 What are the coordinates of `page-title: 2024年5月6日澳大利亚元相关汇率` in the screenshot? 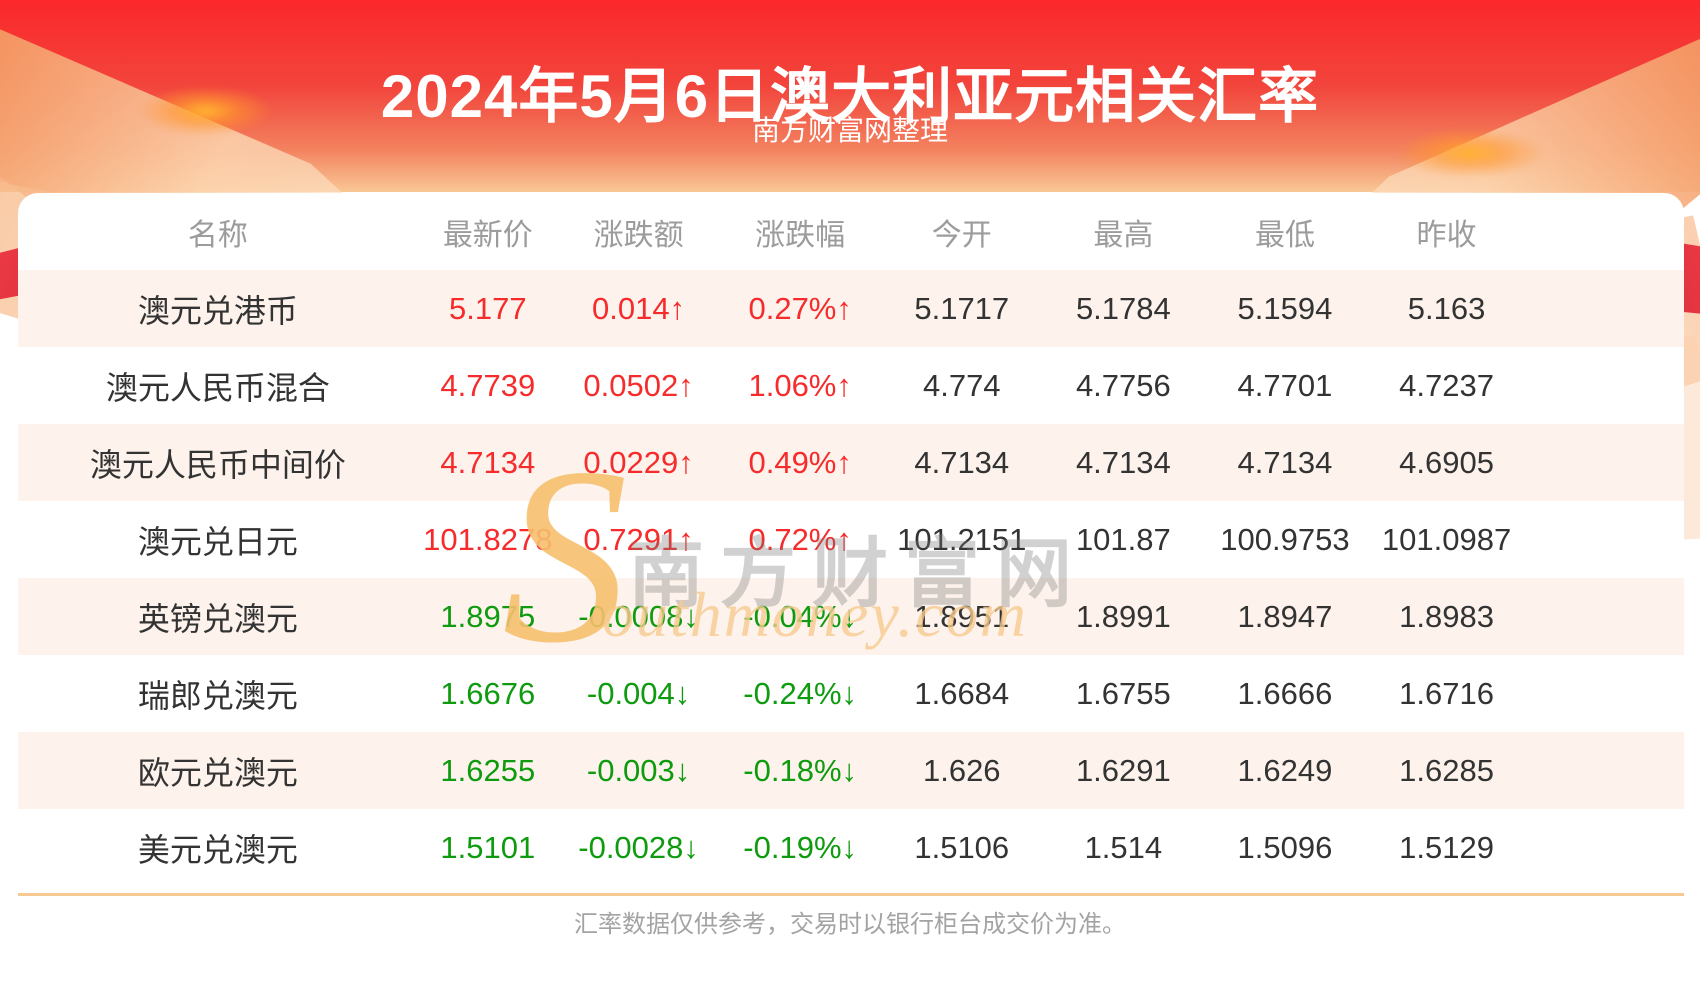 It's located at (850, 97).